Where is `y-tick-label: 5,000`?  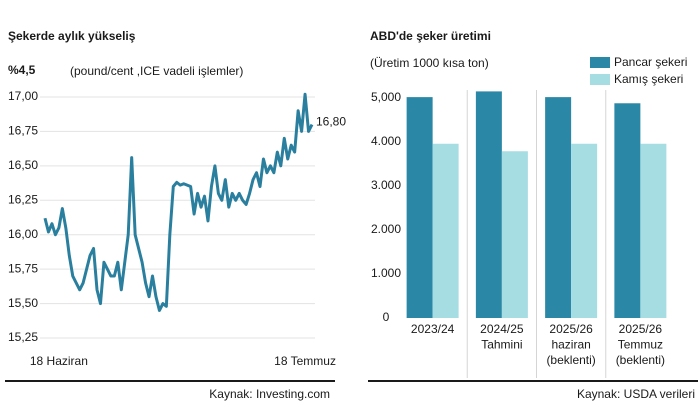 y-tick-label: 5,000 is located at coordinates (386, 97).